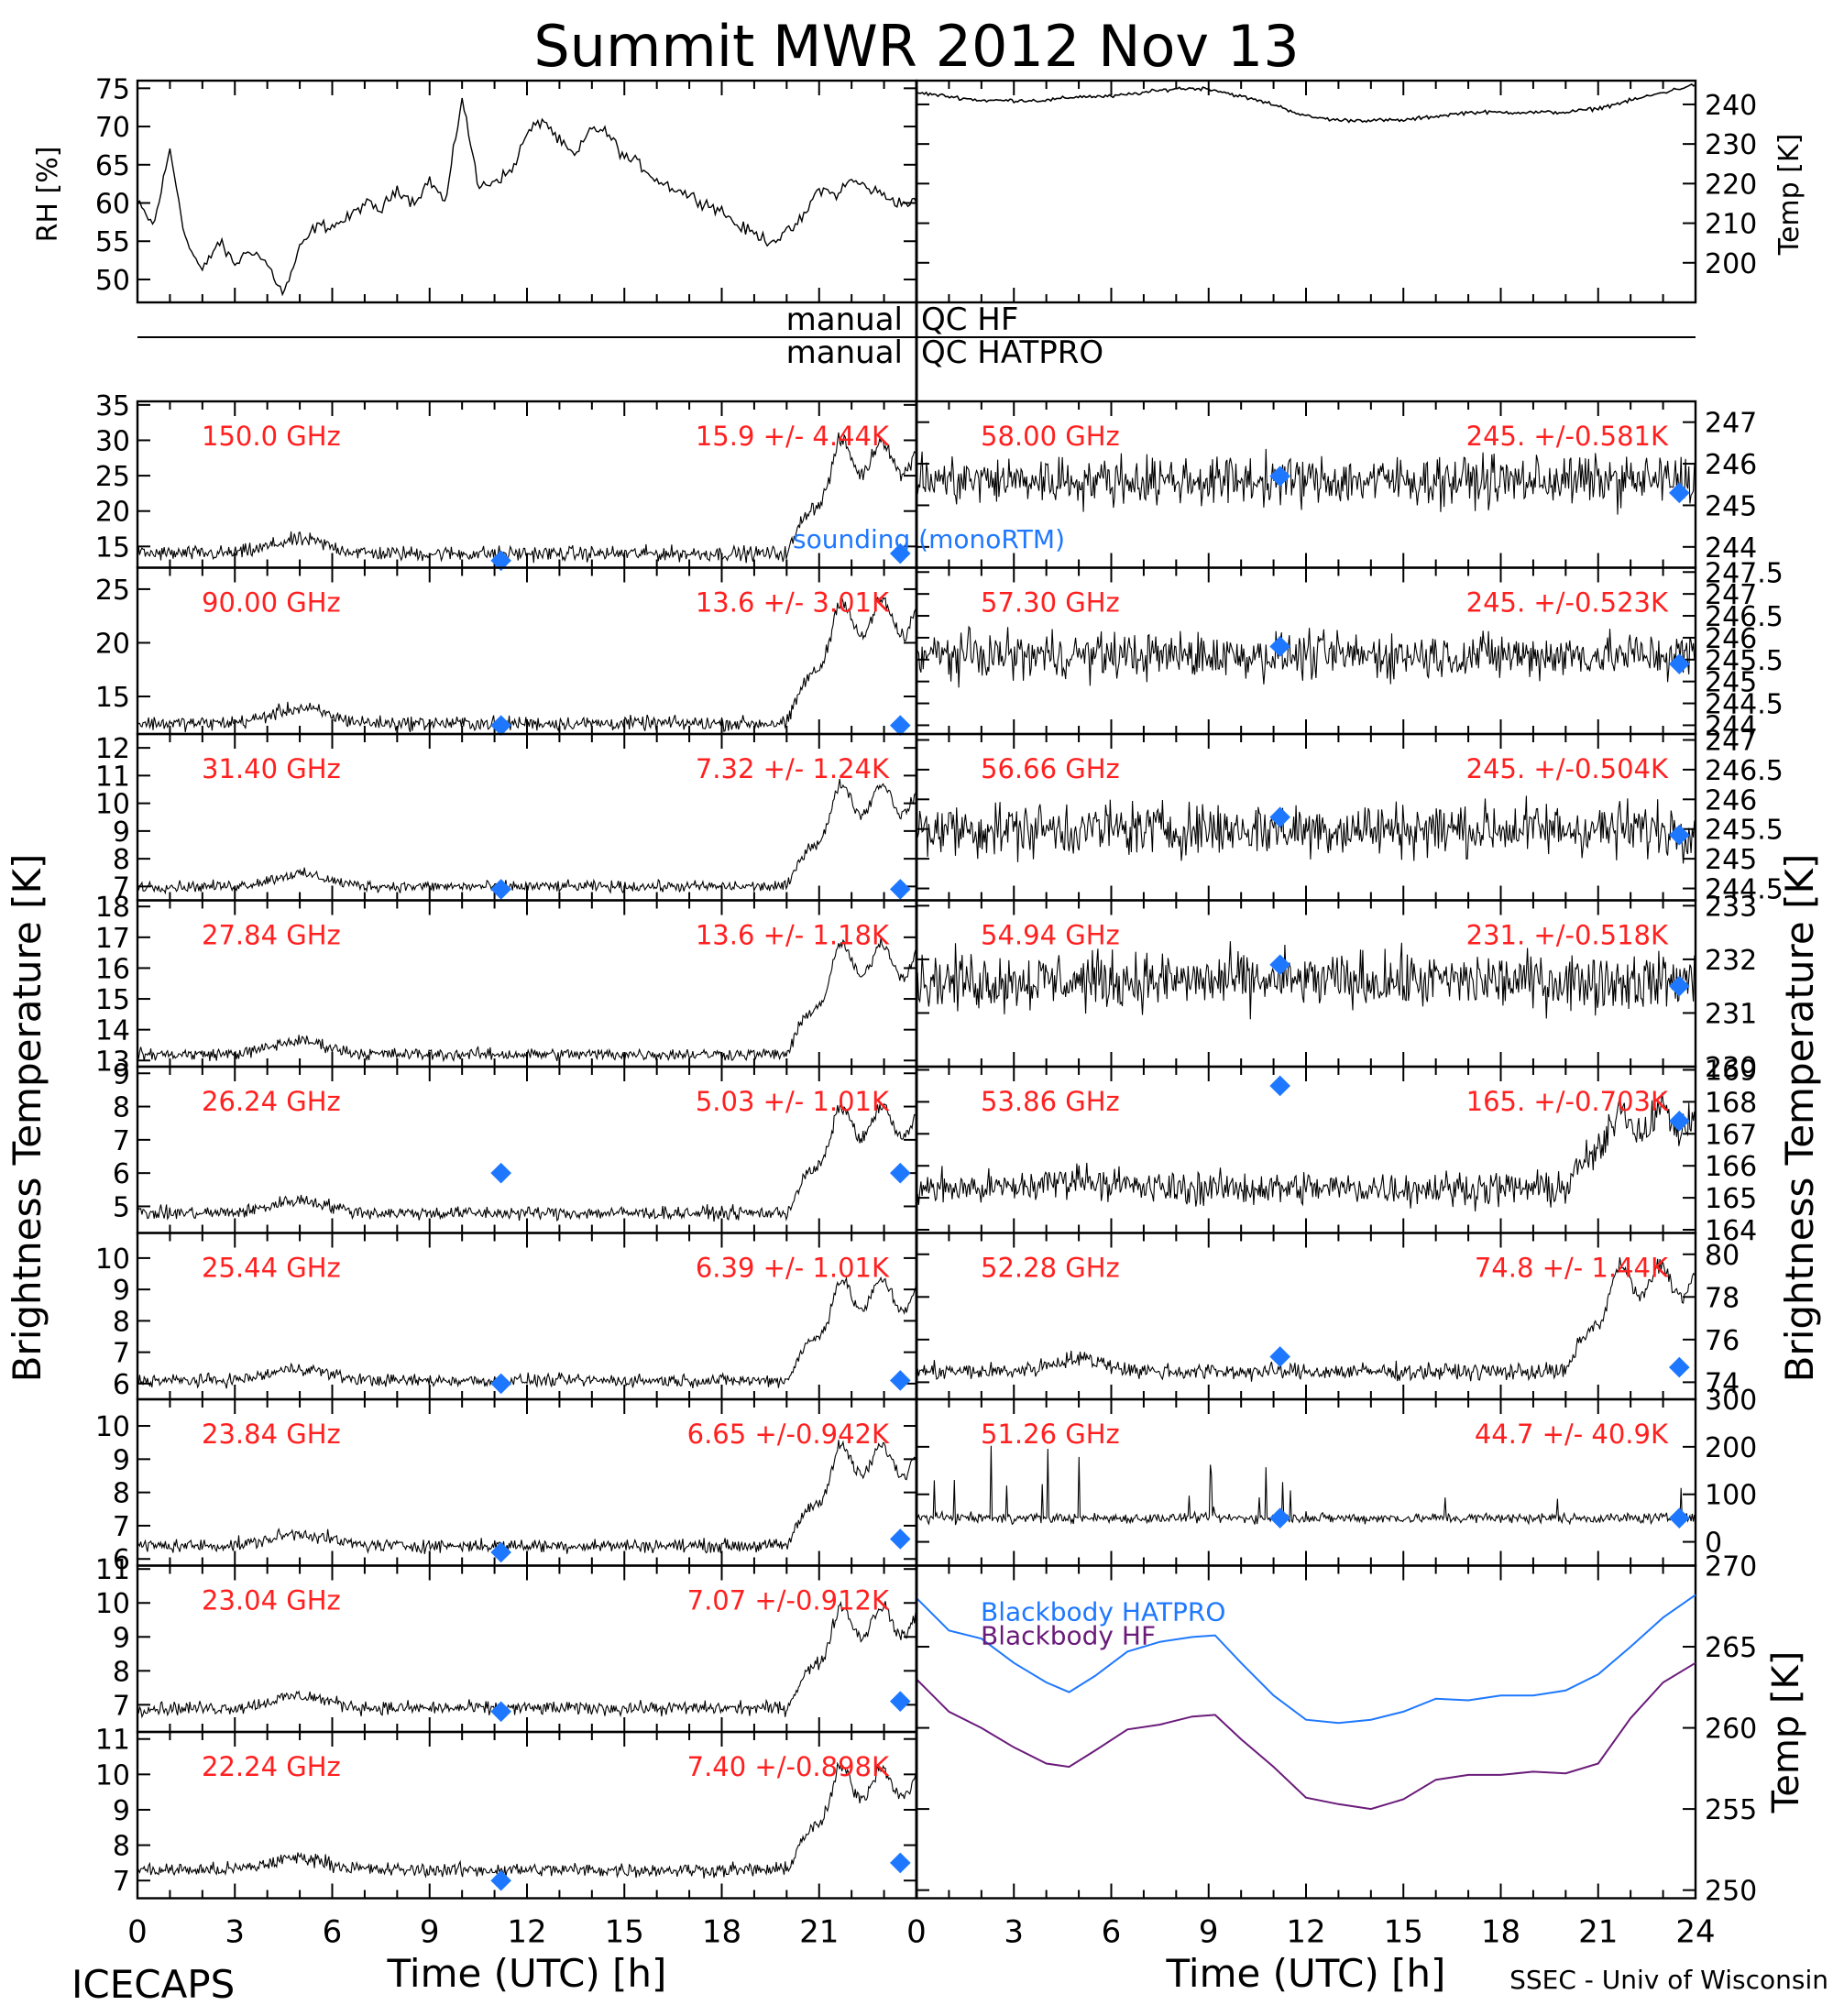  What do you see at coordinates (1731, 741) in the screenshot?
I see `y-tick-label: 247` at bounding box center [1731, 741].